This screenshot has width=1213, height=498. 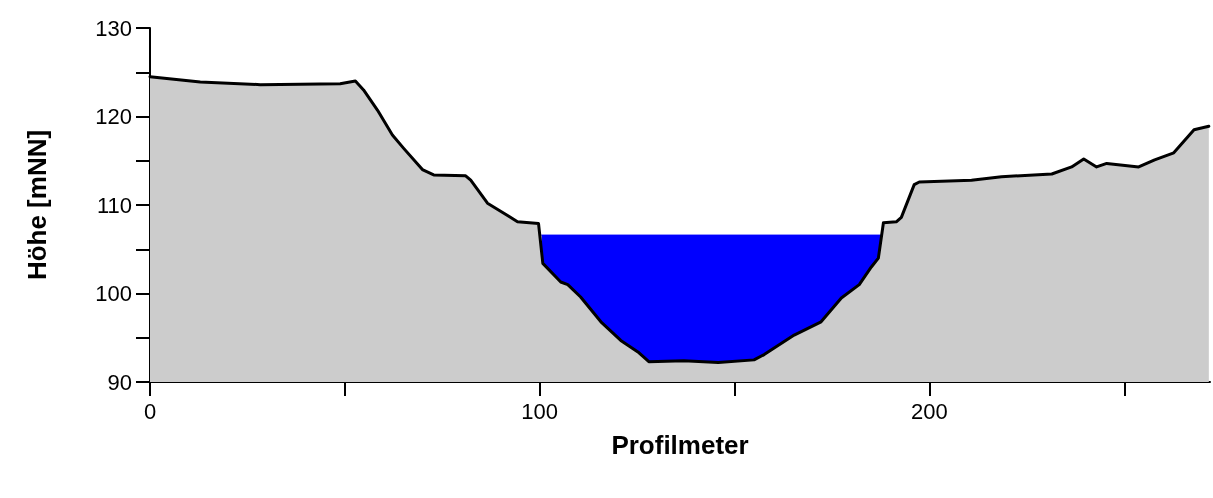 What do you see at coordinates (113, 293) in the screenshot?
I see `y-tick-label: 100` at bounding box center [113, 293].